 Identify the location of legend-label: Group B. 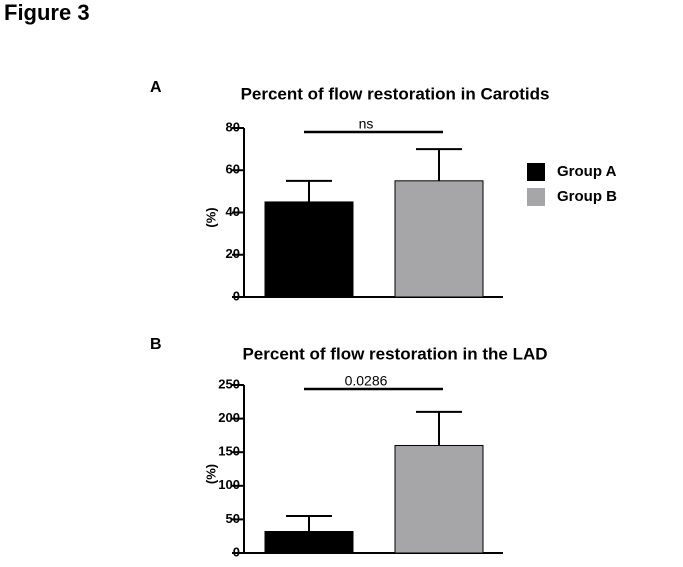
(587, 196).